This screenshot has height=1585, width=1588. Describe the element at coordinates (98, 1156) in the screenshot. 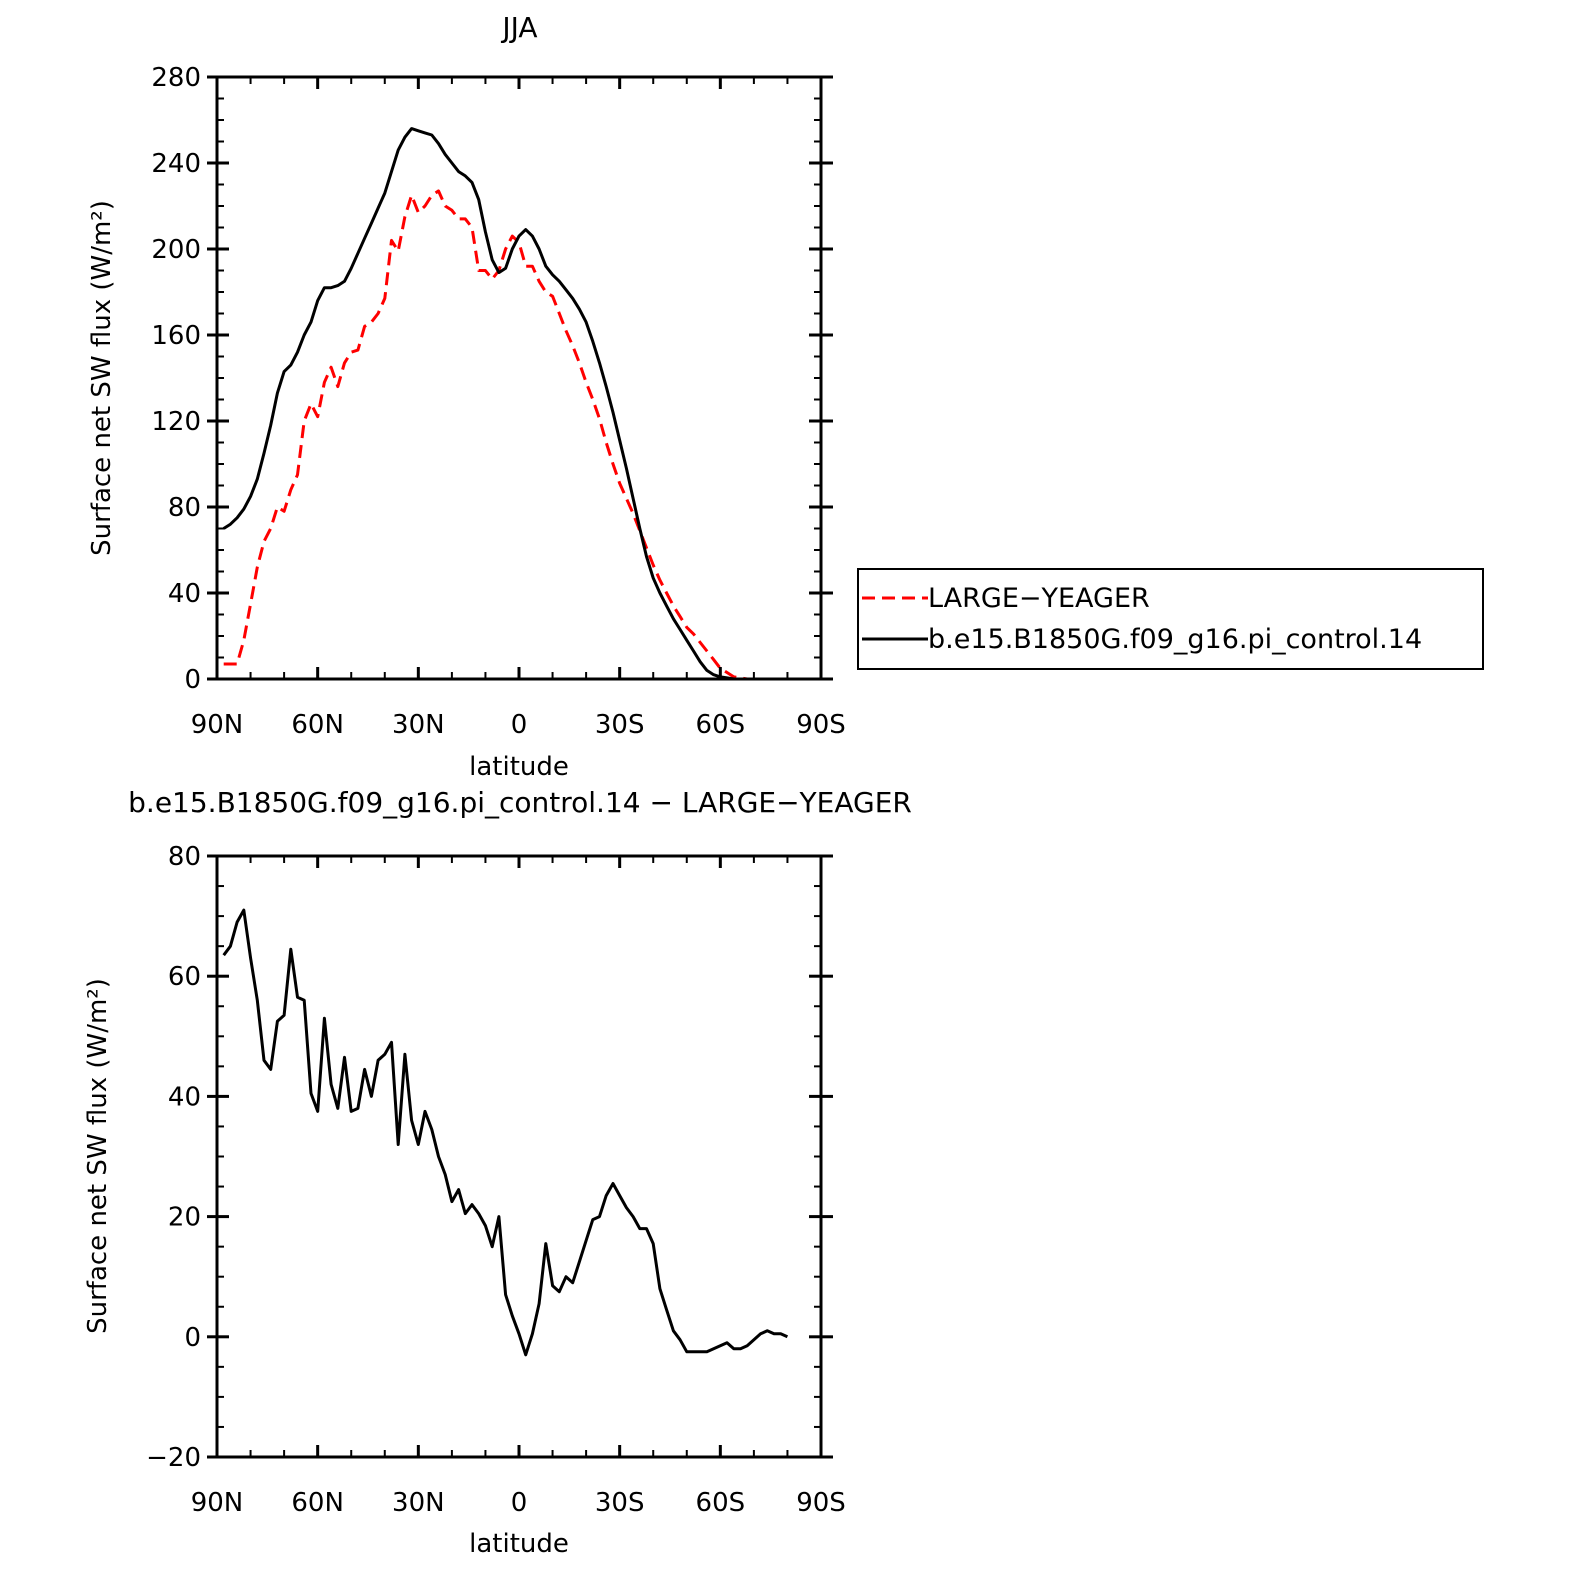

I see `bottom-y-axis-label: Surface net SW flux (W/m²)` at that location.